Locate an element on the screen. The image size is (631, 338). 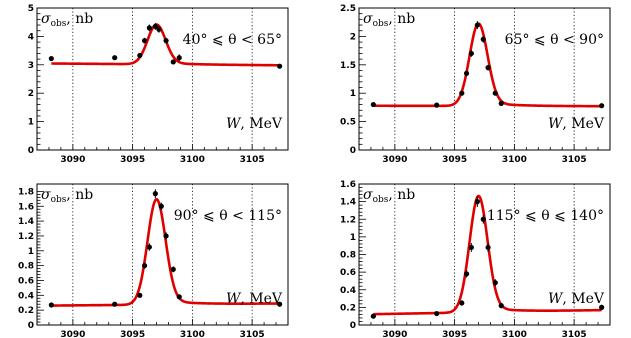
y-tick-label: 1.8 is located at coordinates (26, 192).